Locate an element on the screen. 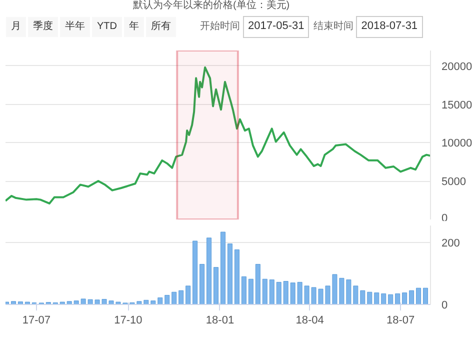  y-tick-label: 0 is located at coordinates (445, 306).